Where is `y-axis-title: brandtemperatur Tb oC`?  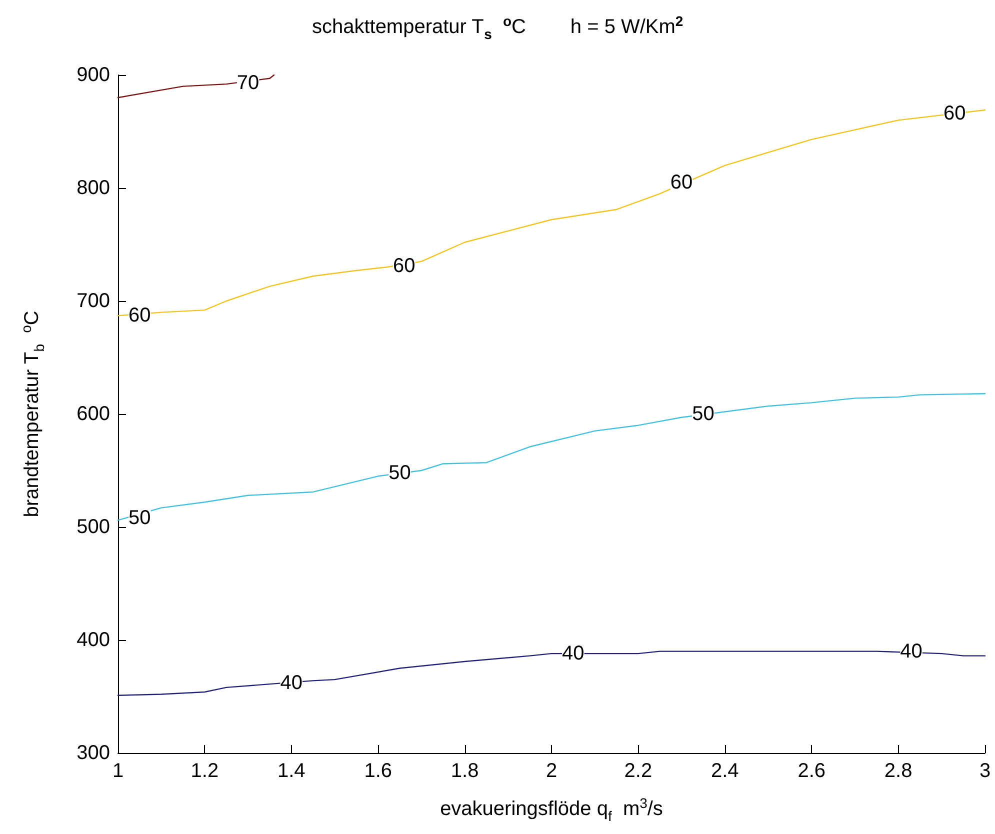
y-axis-title: brandtemperatur Tb oC is located at coordinates (32, 414).